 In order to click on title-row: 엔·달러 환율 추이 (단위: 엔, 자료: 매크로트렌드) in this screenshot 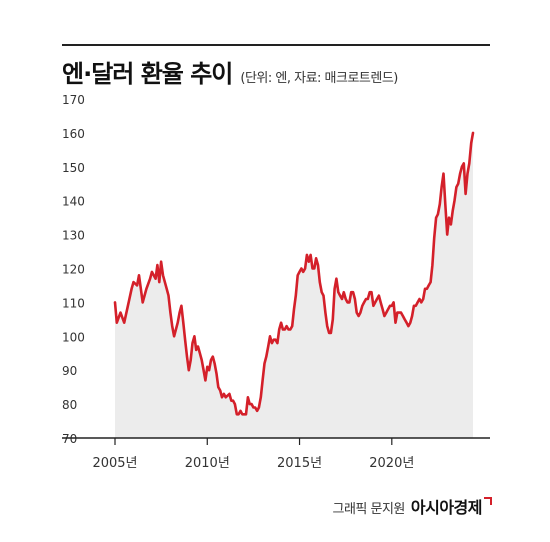, I will do `click(230, 71)`.